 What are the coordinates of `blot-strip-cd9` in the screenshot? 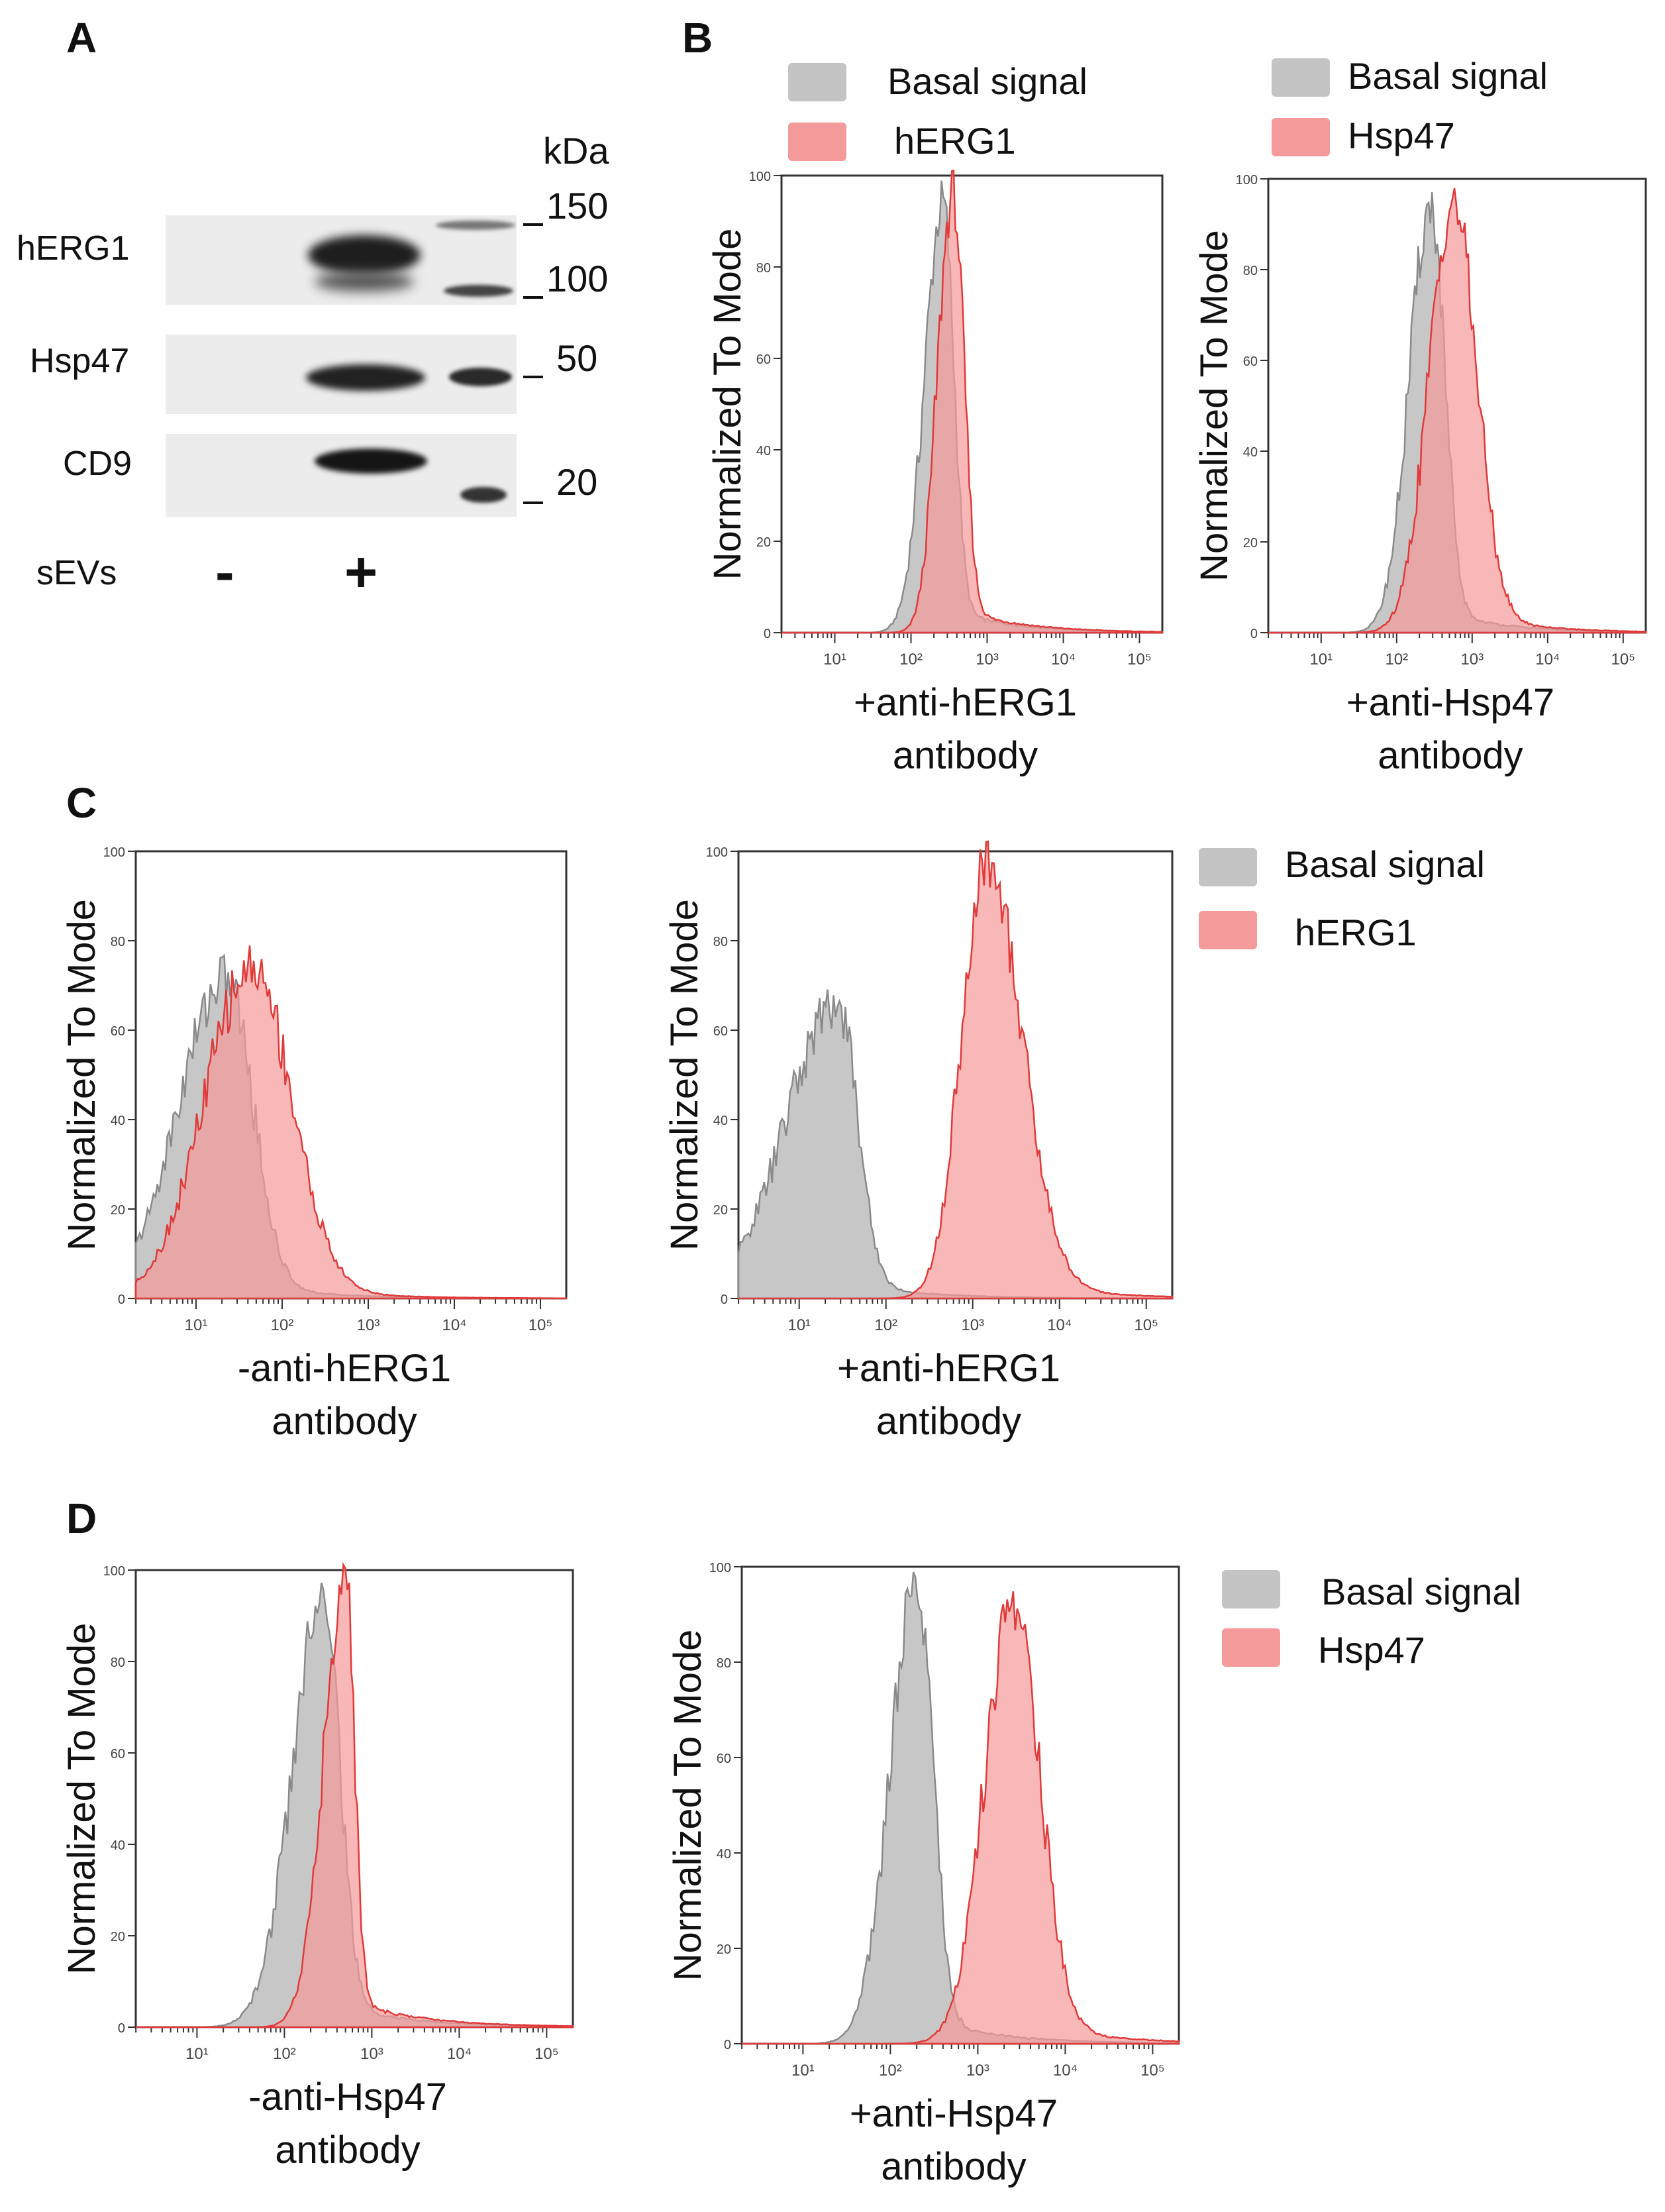 It's located at (341, 475).